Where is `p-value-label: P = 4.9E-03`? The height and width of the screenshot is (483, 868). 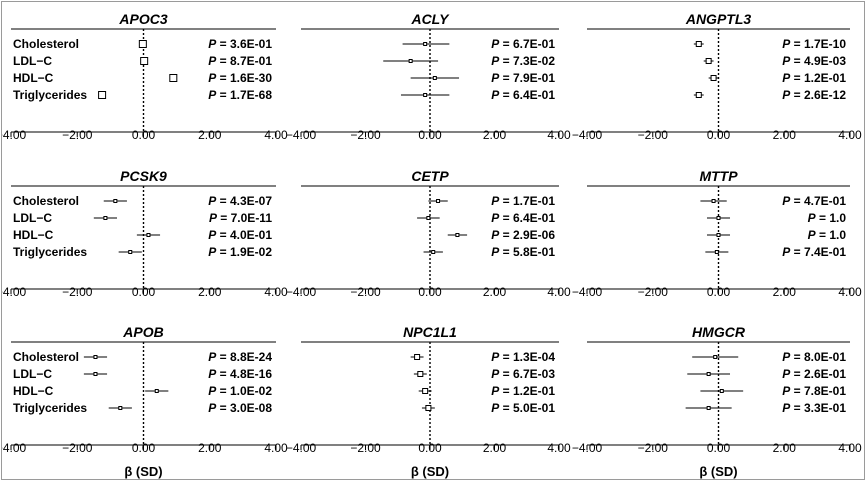
p-value-label: P = 4.9E-03 is located at coordinates (814, 61).